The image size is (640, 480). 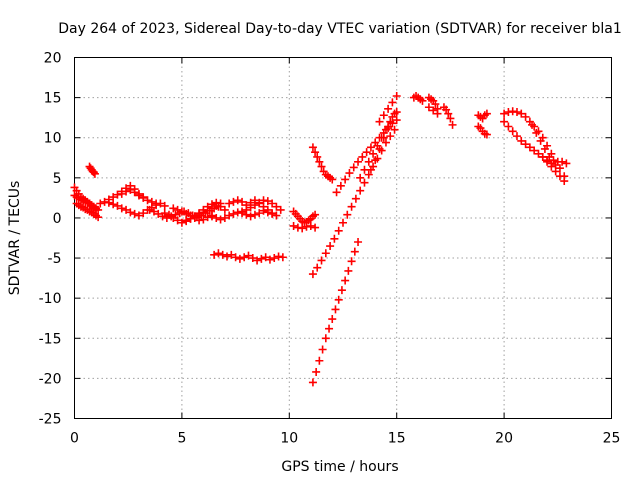 What do you see at coordinates (612, 439) in the screenshot?
I see `x-tick-label: 25` at bounding box center [612, 439].